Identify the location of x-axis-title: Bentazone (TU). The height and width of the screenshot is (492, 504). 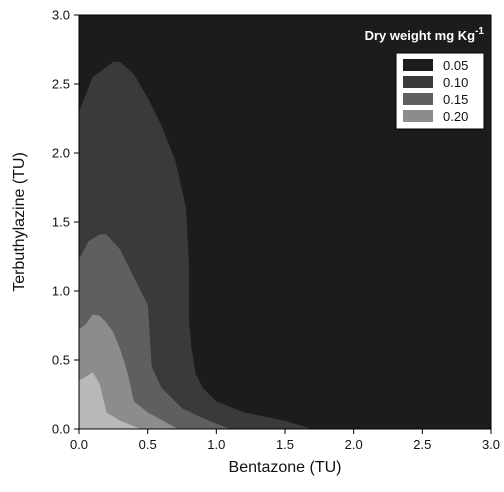
(285, 467).